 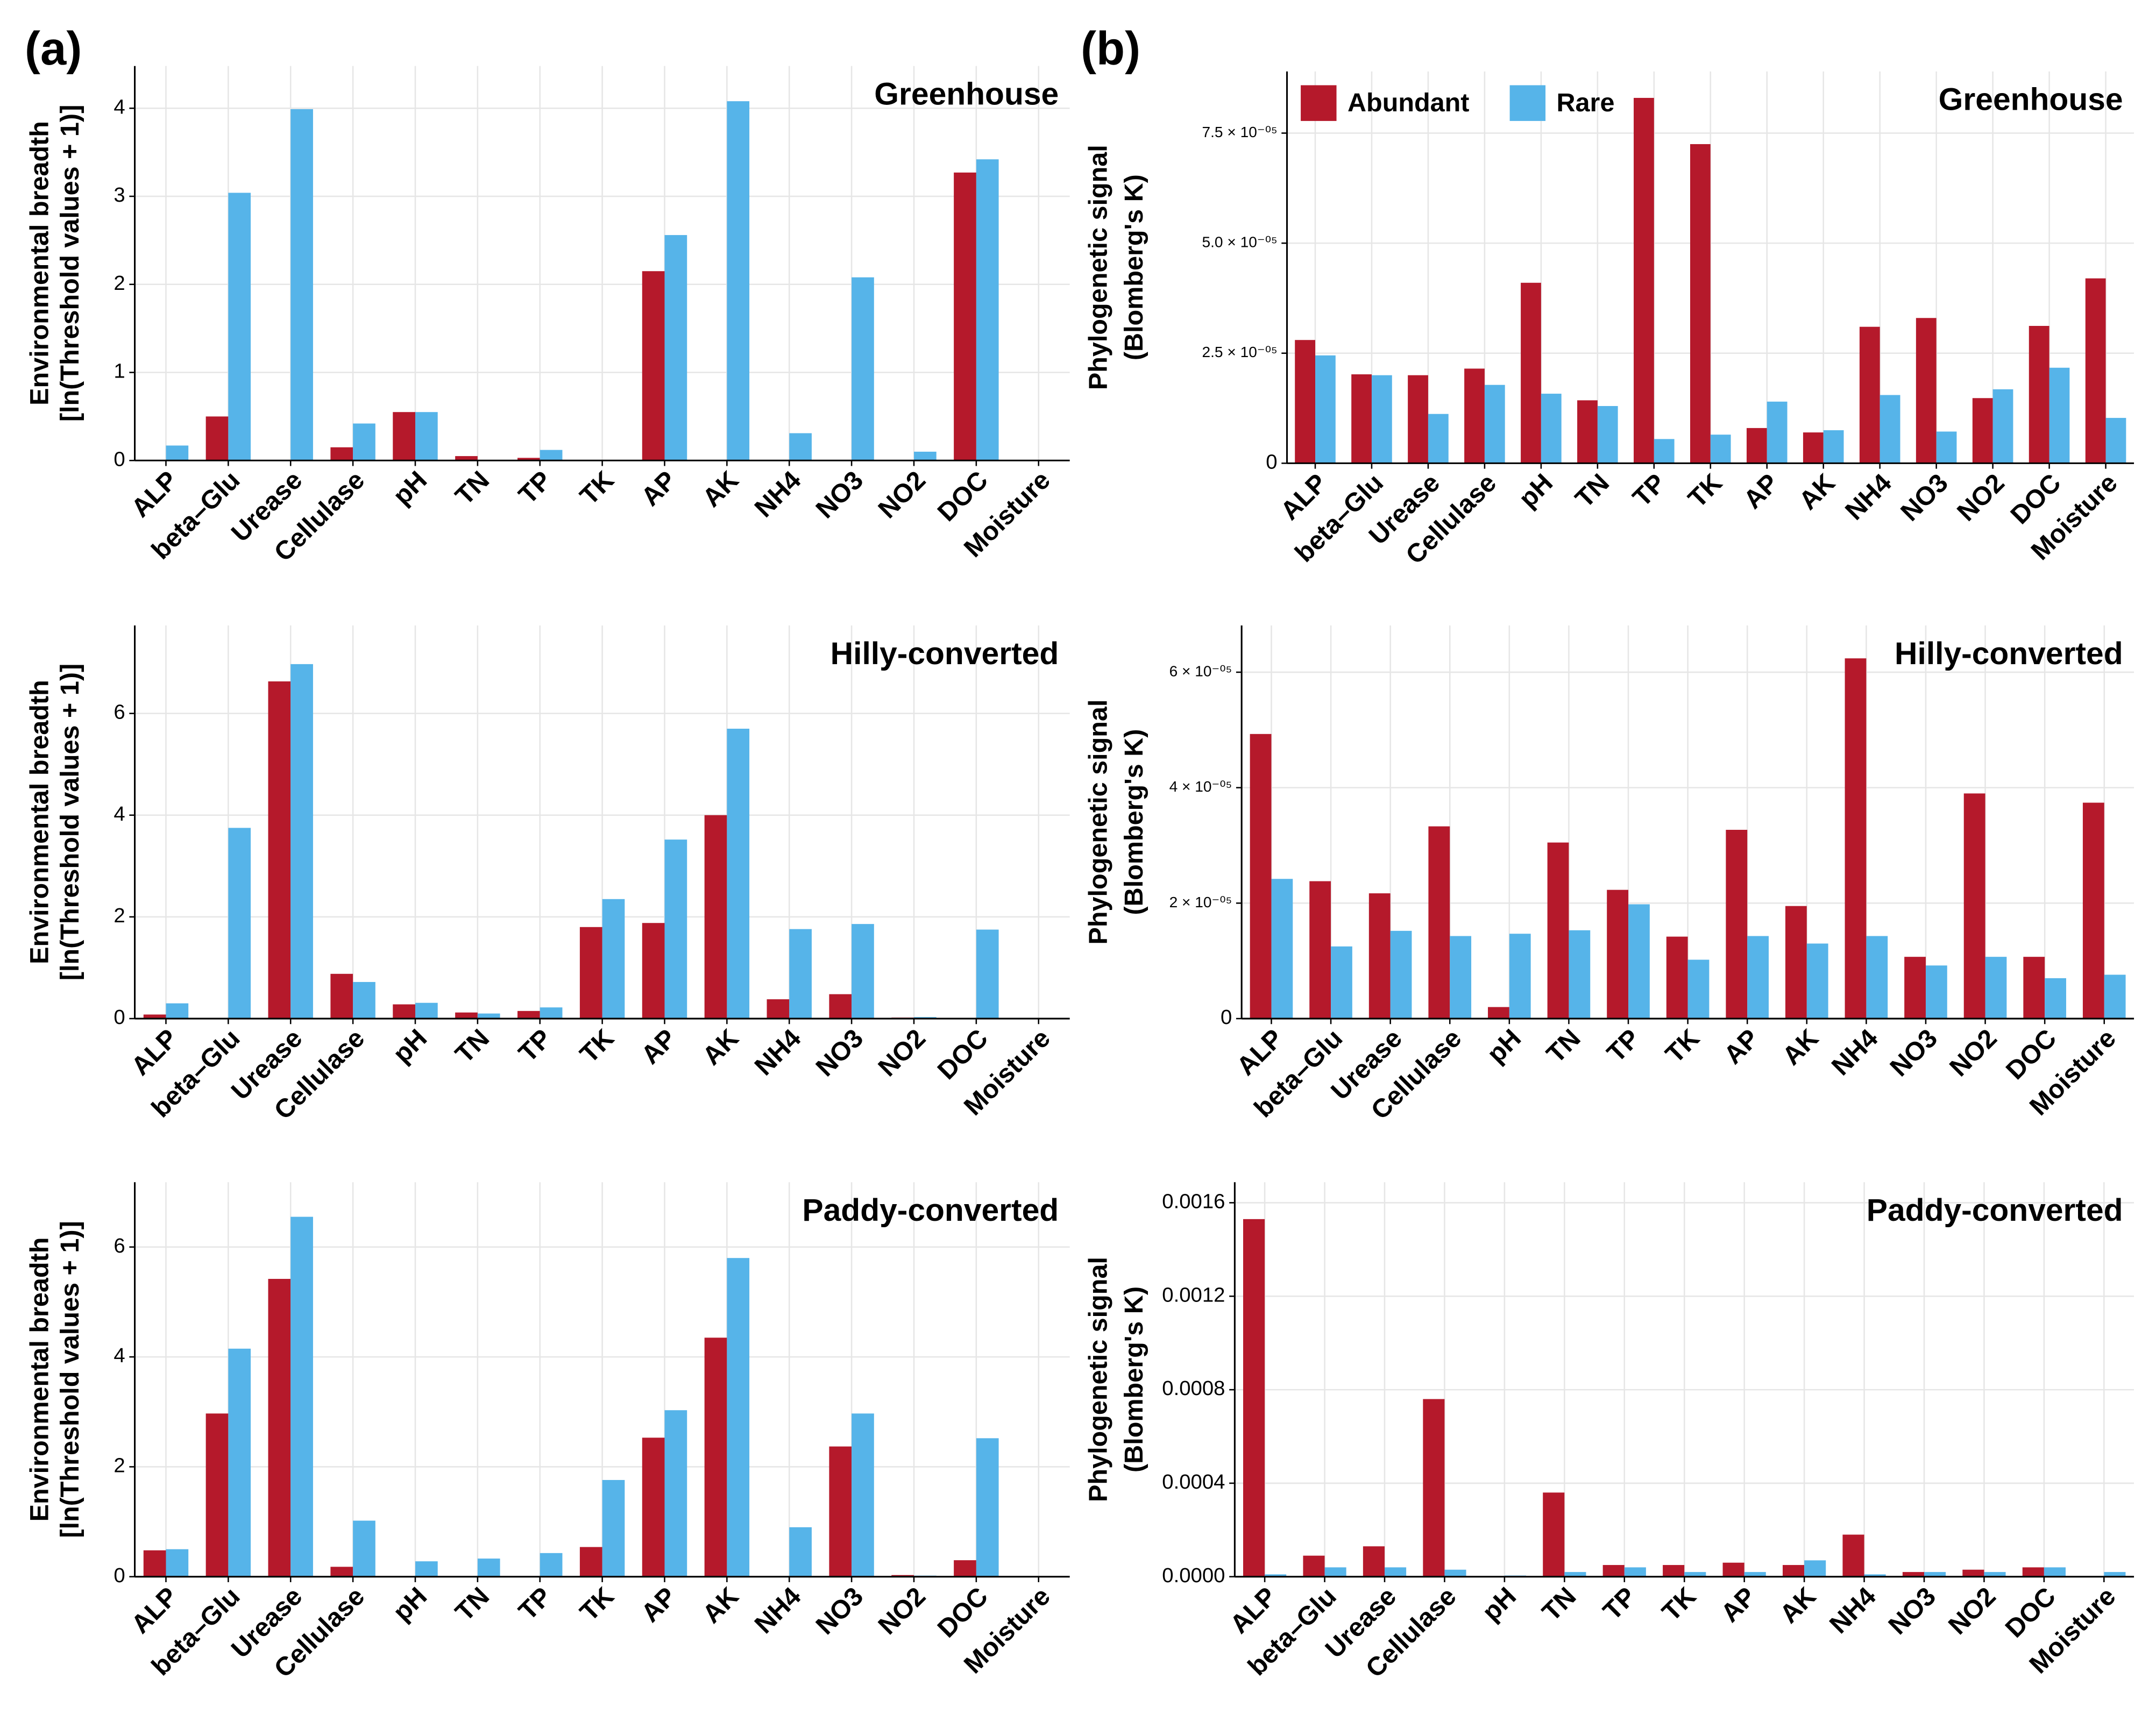 What do you see at coordinates (1098, 1379) in the screenshot?
I see `y-axis-label: Phylogenetic signal` at bounding box center [1098, 1379].